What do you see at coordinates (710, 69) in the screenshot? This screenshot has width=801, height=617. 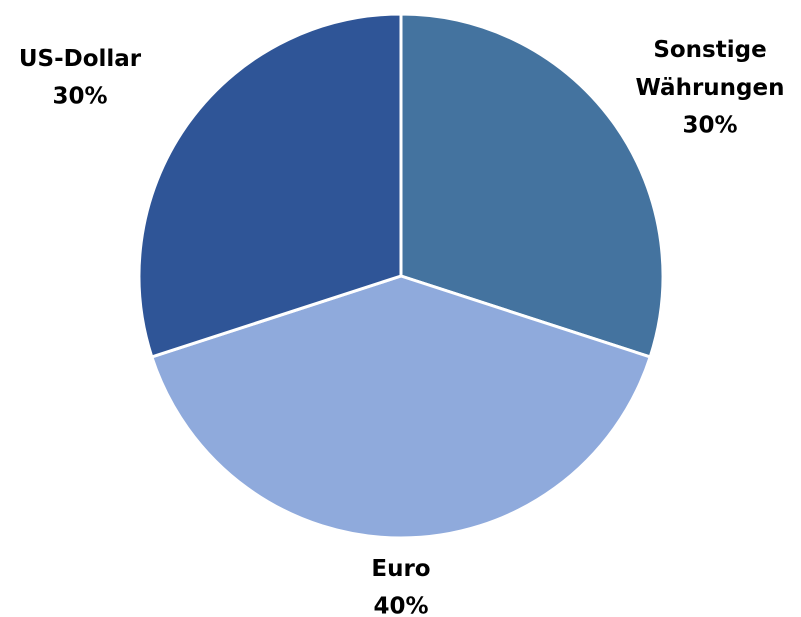 I see `category-label: Sonstige Währungen` at bounding box center [710, 69].